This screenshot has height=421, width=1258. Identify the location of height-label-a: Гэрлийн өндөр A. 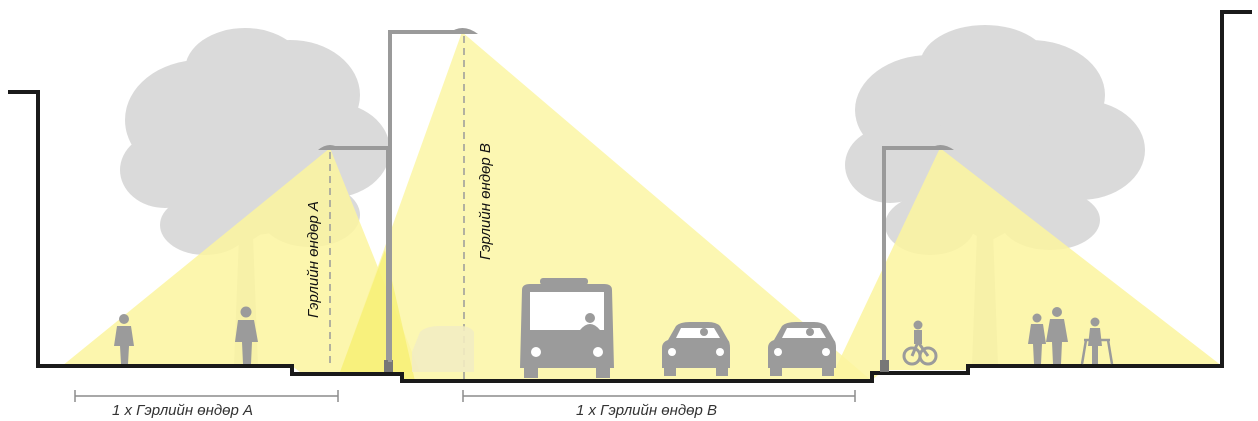
(313, 259).